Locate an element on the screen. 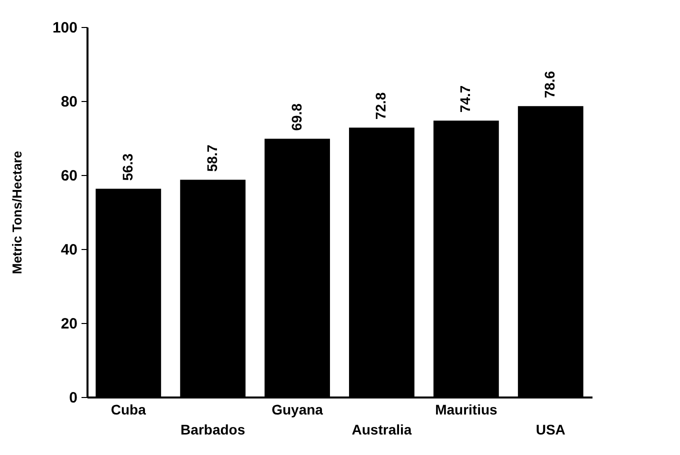 The width and height of the screenshot is (680, 455). x-tick-label: Guyana is located at coordinates (298, 410).